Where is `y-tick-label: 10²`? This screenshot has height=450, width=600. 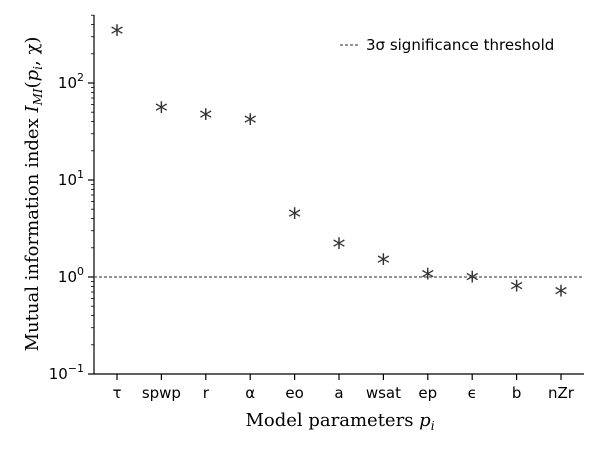 y-tick-label: 10² is located at coordinates (71, 81).